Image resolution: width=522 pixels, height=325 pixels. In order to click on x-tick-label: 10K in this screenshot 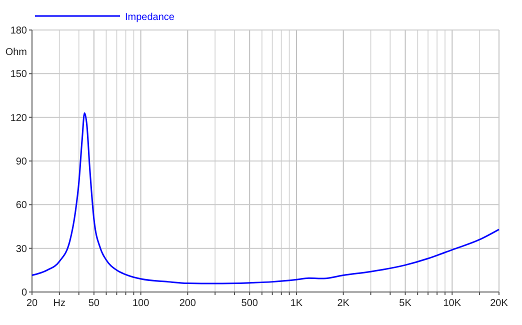, I will do `click(452, 303)`.